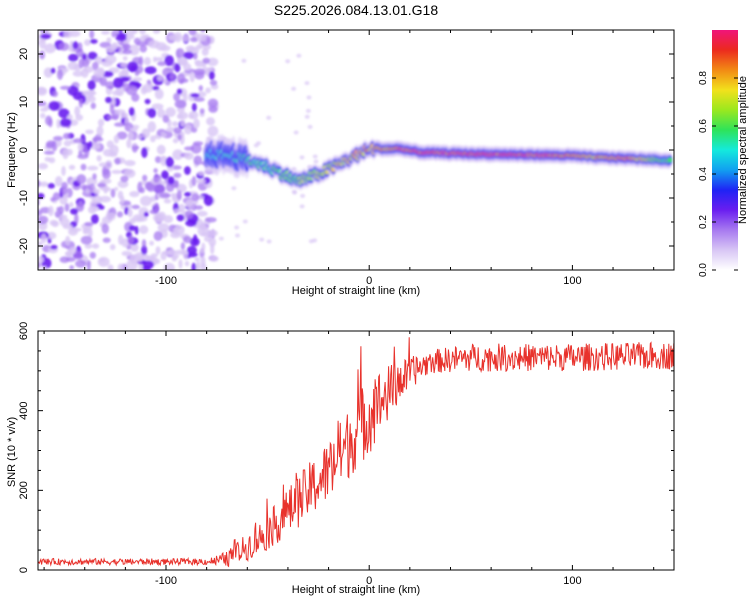 This screenshot has width=750, height=600. What do you see at coordinates (24, 54) in the screenshot?
I see `y-tick-label: 20` at bounding box center [24, 54].